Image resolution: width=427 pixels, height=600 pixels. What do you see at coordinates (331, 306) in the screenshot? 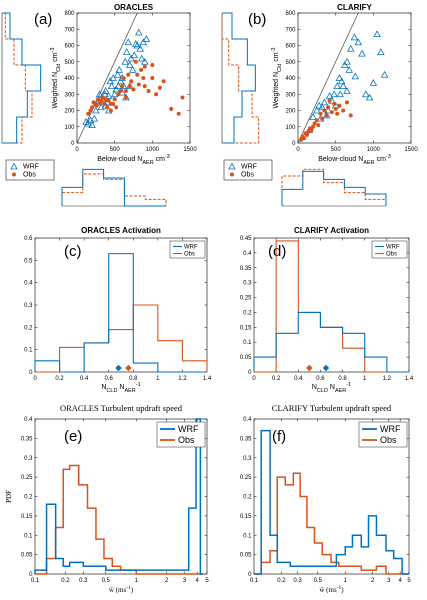
I see `hist-obs` at bounding box center [331, 306].